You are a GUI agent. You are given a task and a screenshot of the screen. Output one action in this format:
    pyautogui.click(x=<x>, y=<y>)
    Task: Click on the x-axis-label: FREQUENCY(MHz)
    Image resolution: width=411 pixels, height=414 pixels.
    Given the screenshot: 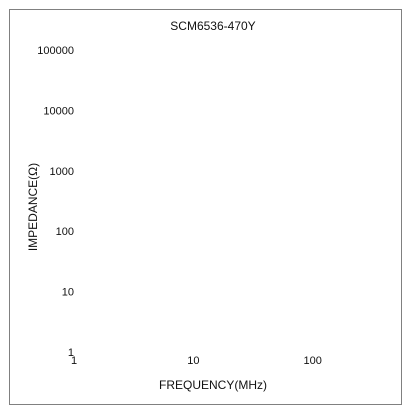 What is the action you would take?
    pyautogui.click(x=213, y=385)
    